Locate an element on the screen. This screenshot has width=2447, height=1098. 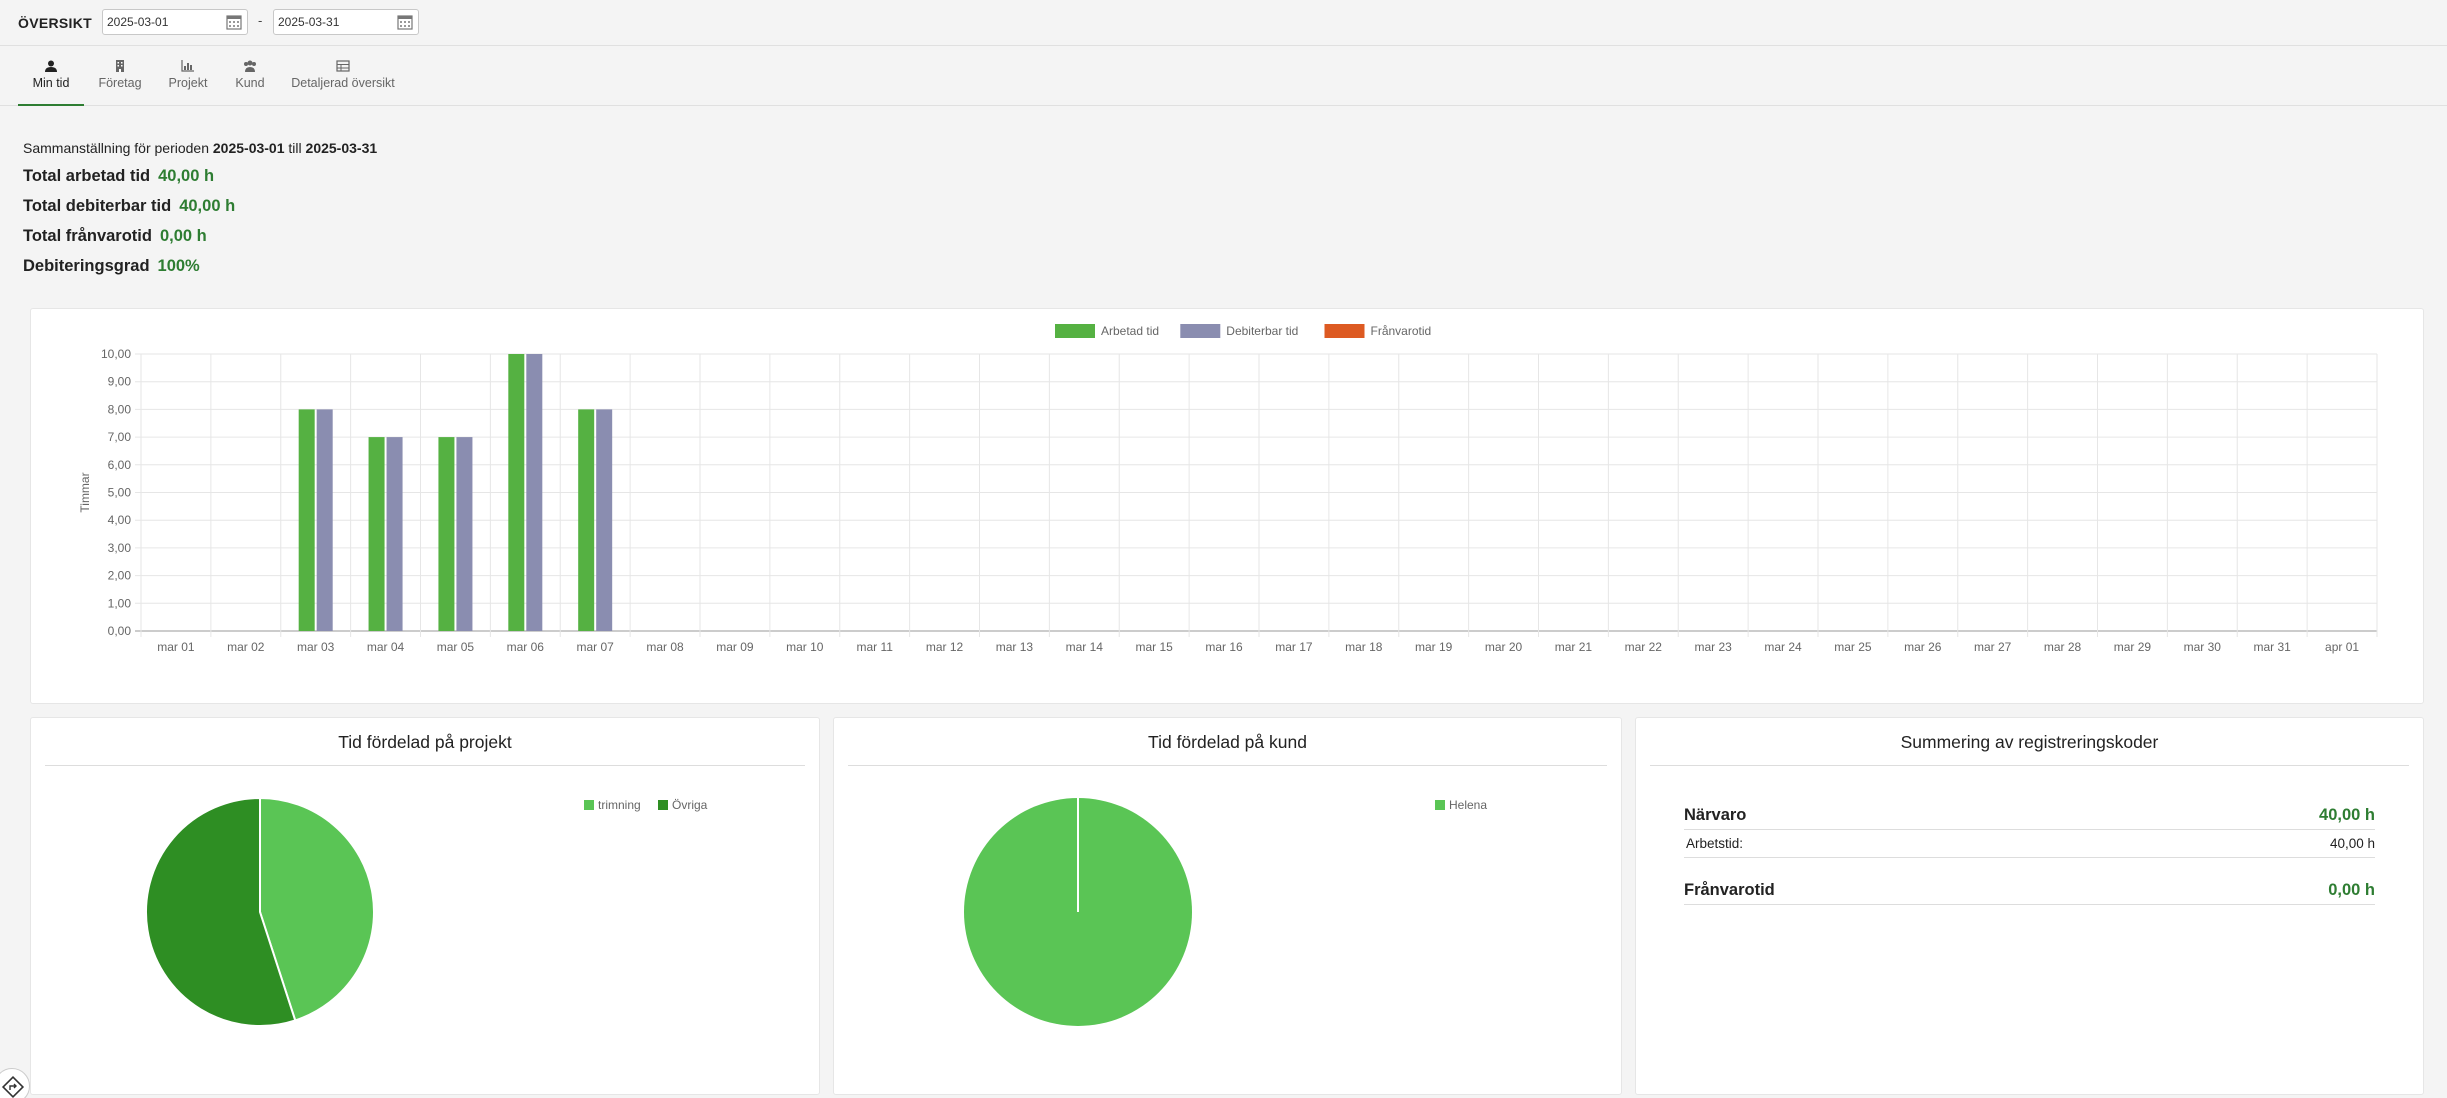
date-from-value: 2025-03-01 is located at coordinates (138, 22).